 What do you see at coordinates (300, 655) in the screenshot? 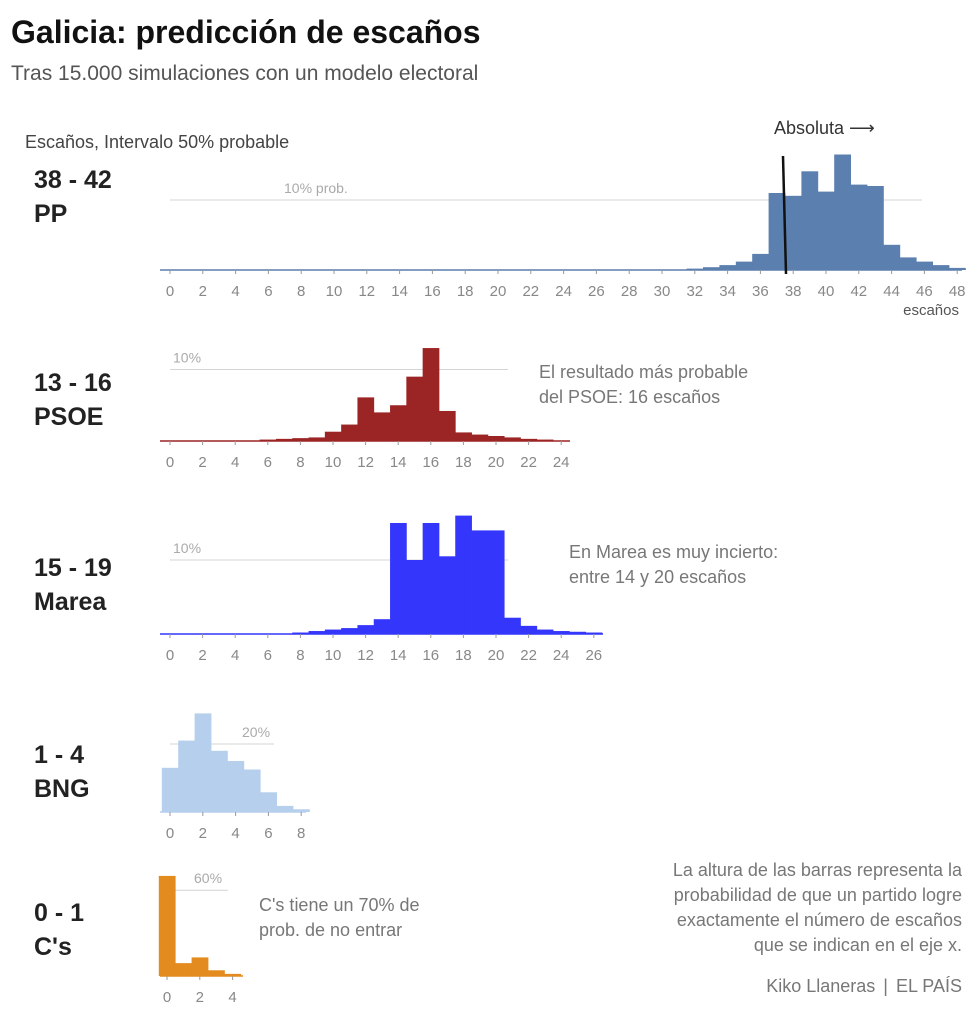
I see `marea-tick-label: 8` at bounding box center [300, 655].